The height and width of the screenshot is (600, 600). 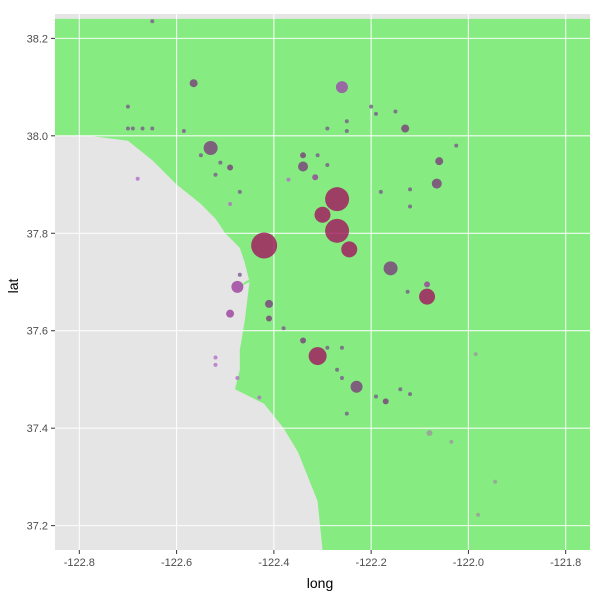 I want to click on x-tick-label-0: -122.8, so click(x=79, y=563).